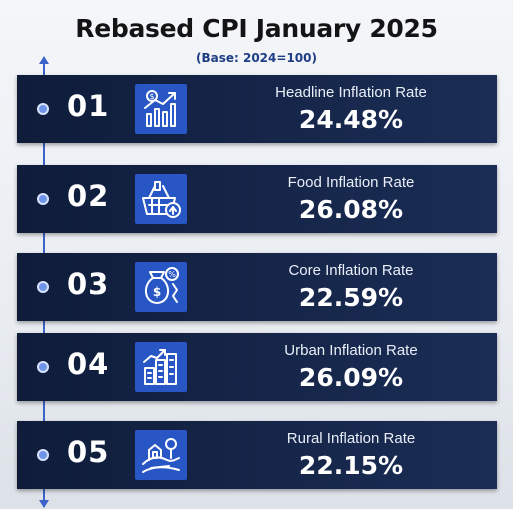 The width and height of the screenshot is (513, 509). I want to click on arrow-down-icon, so click(44, 504).